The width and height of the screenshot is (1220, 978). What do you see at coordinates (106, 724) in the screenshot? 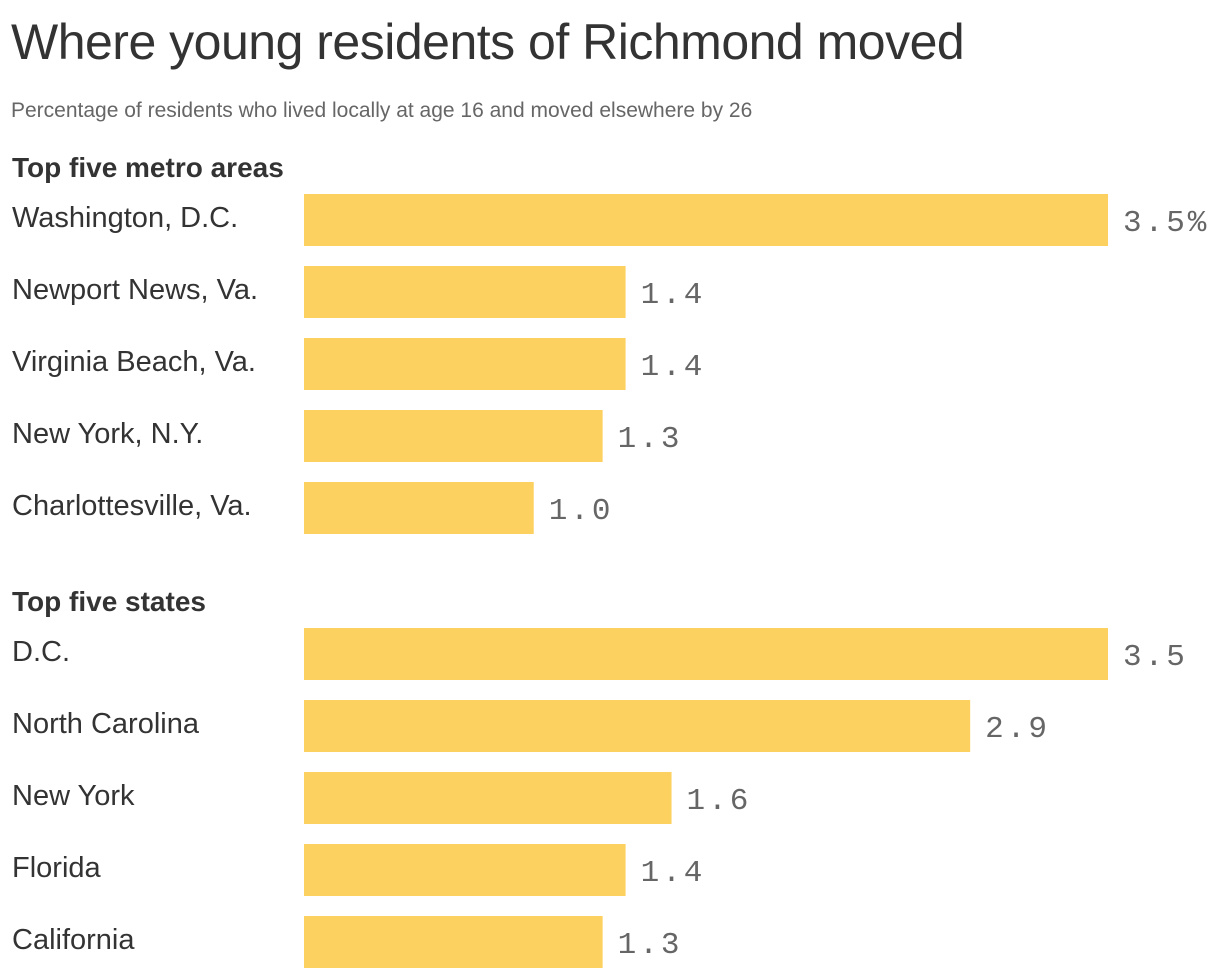
I see `category-label: North Carolina` at bounding box center [106, 724].